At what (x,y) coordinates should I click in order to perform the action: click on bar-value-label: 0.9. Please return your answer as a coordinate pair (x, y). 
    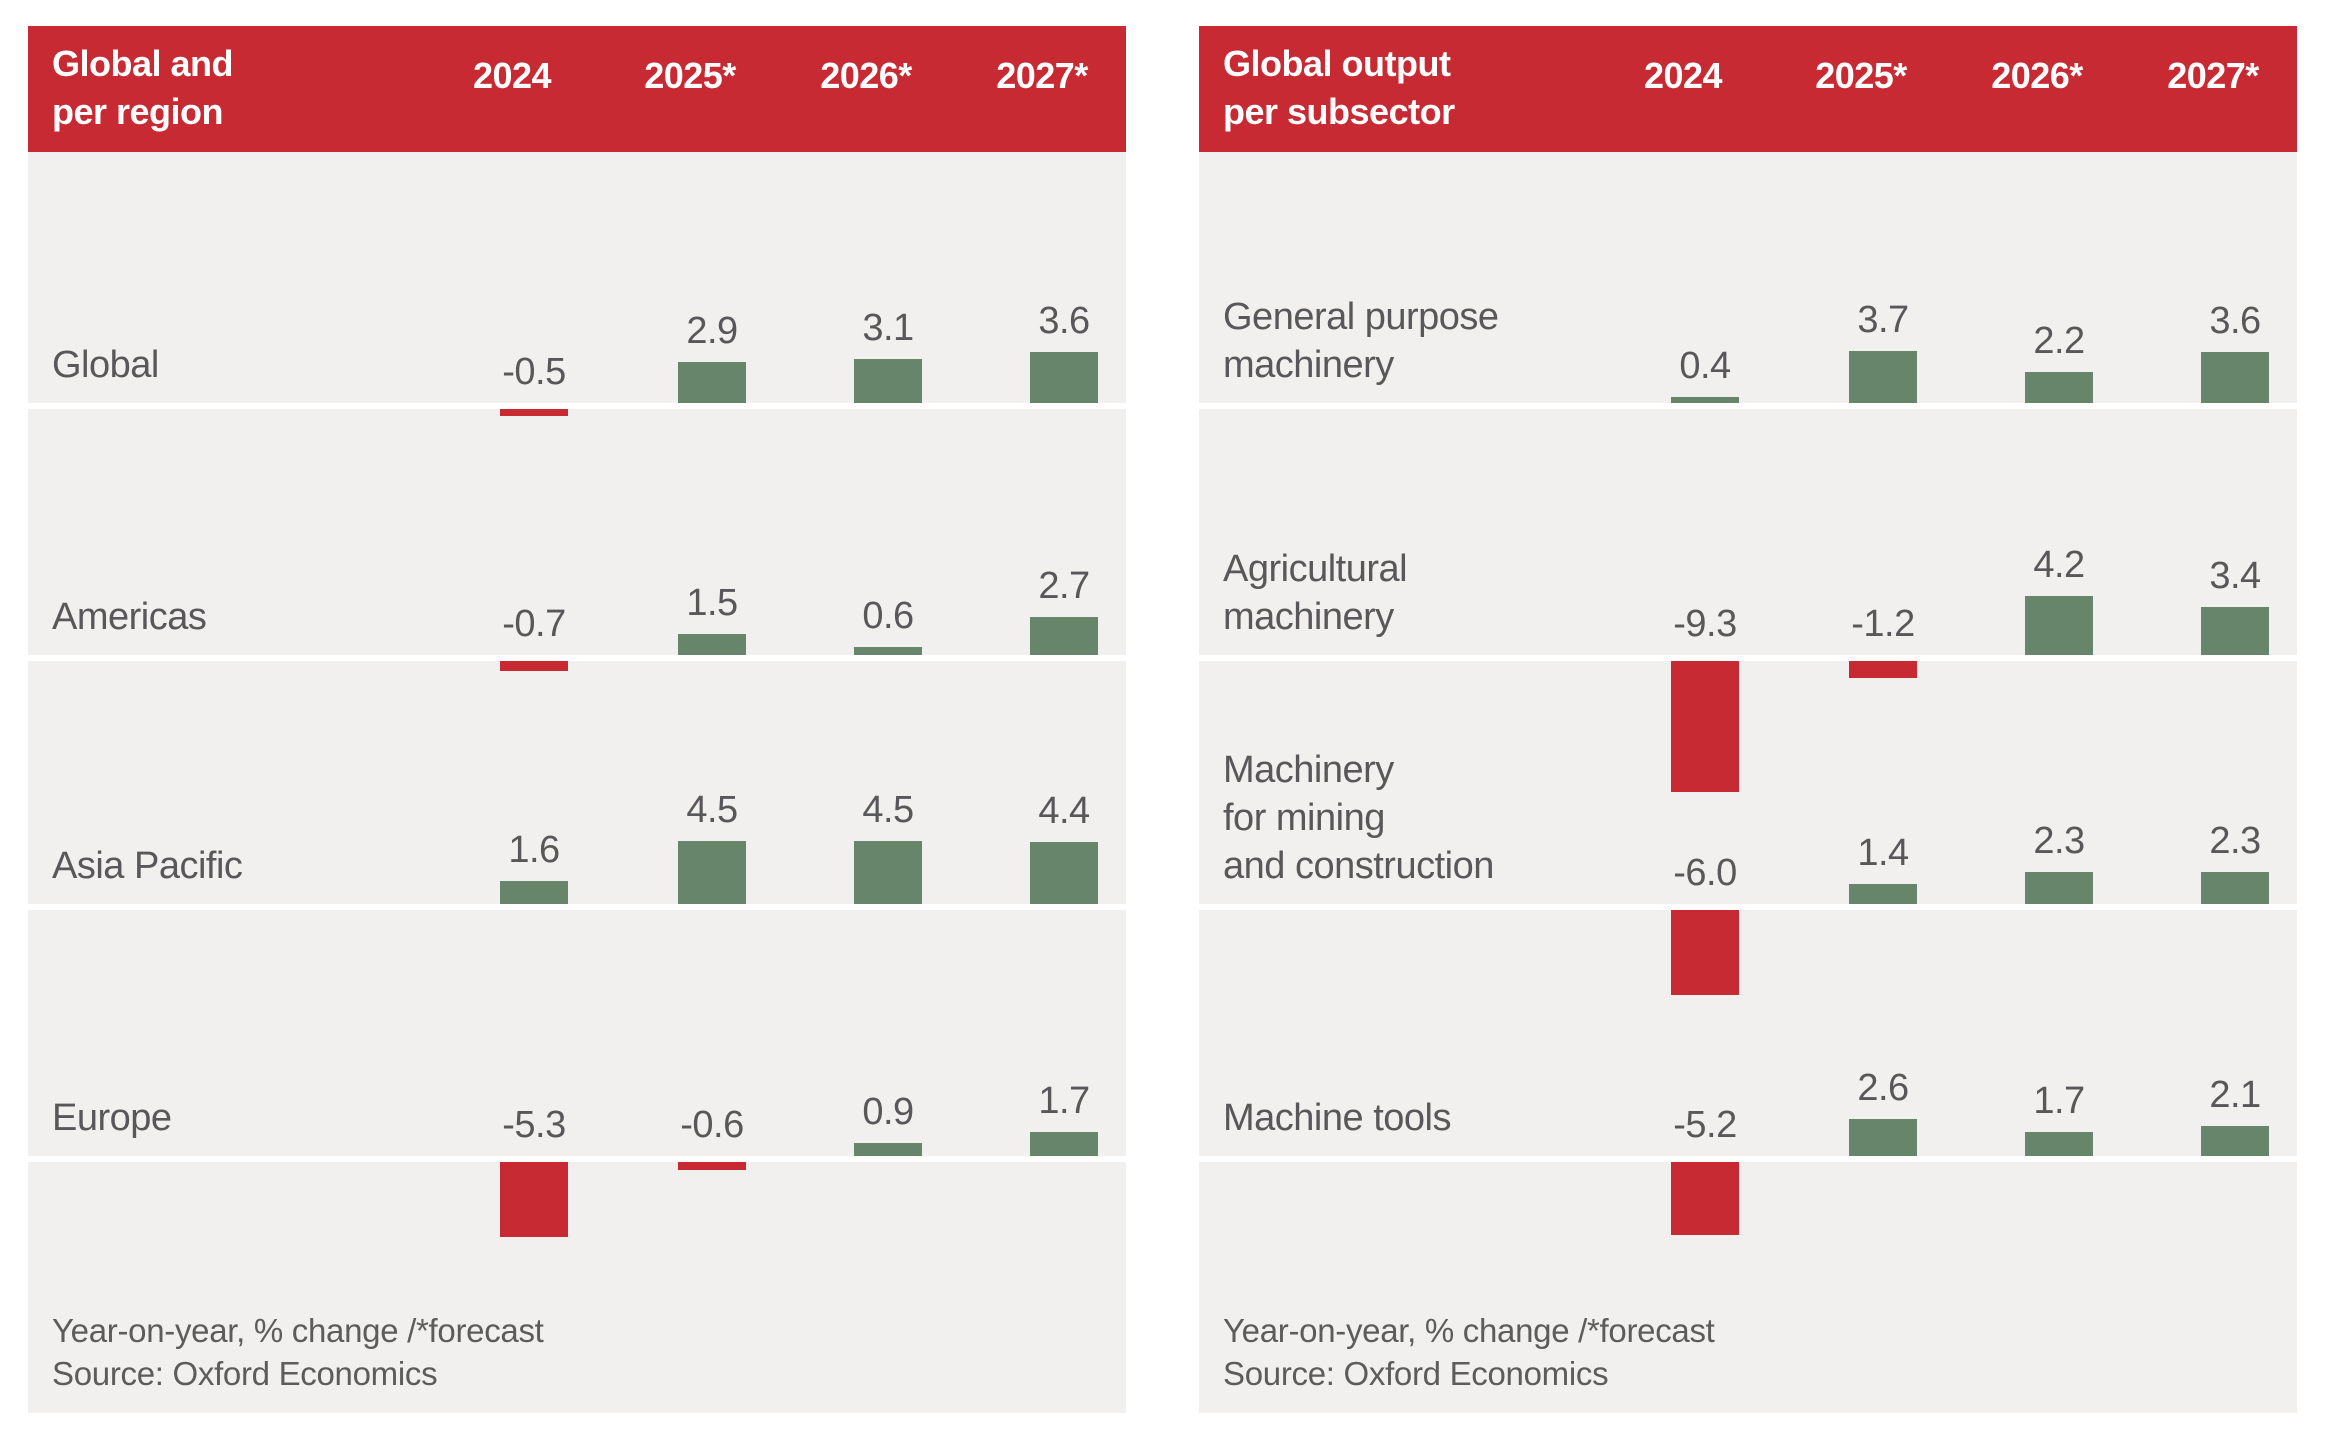
    Looking at the image, I should click on (888, 1112).